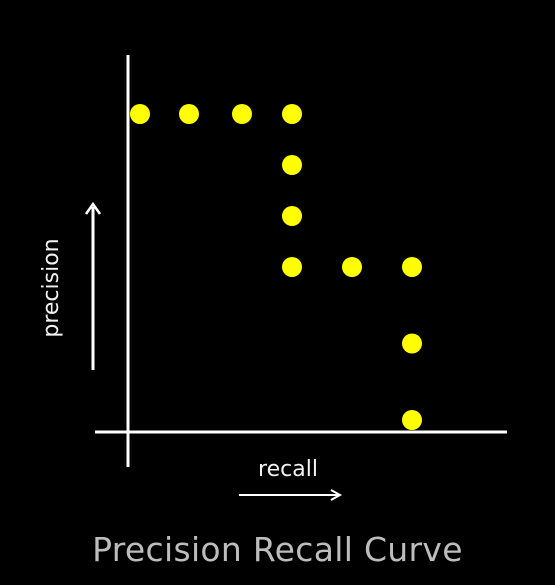  I want to click on chart-title: Precision Recall Curve, so click(277, 549).